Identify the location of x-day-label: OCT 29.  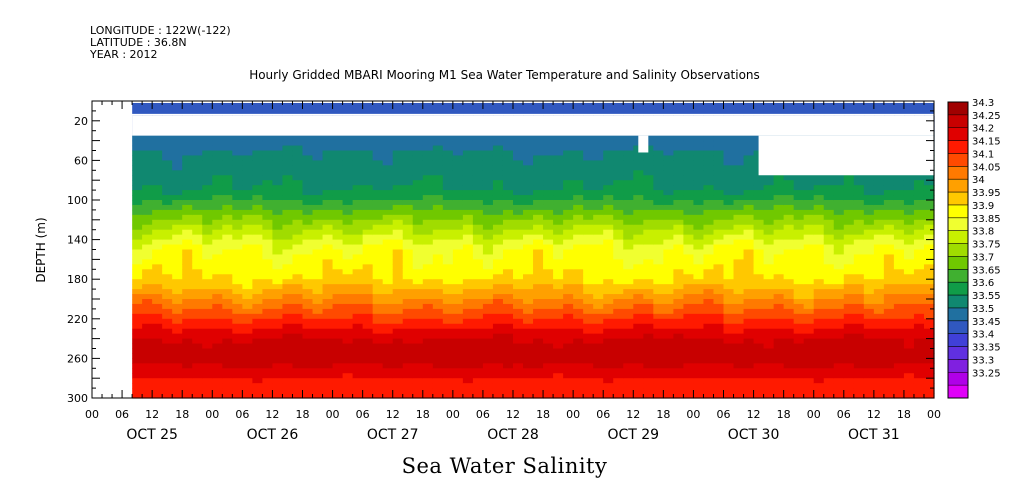
(633, 435).